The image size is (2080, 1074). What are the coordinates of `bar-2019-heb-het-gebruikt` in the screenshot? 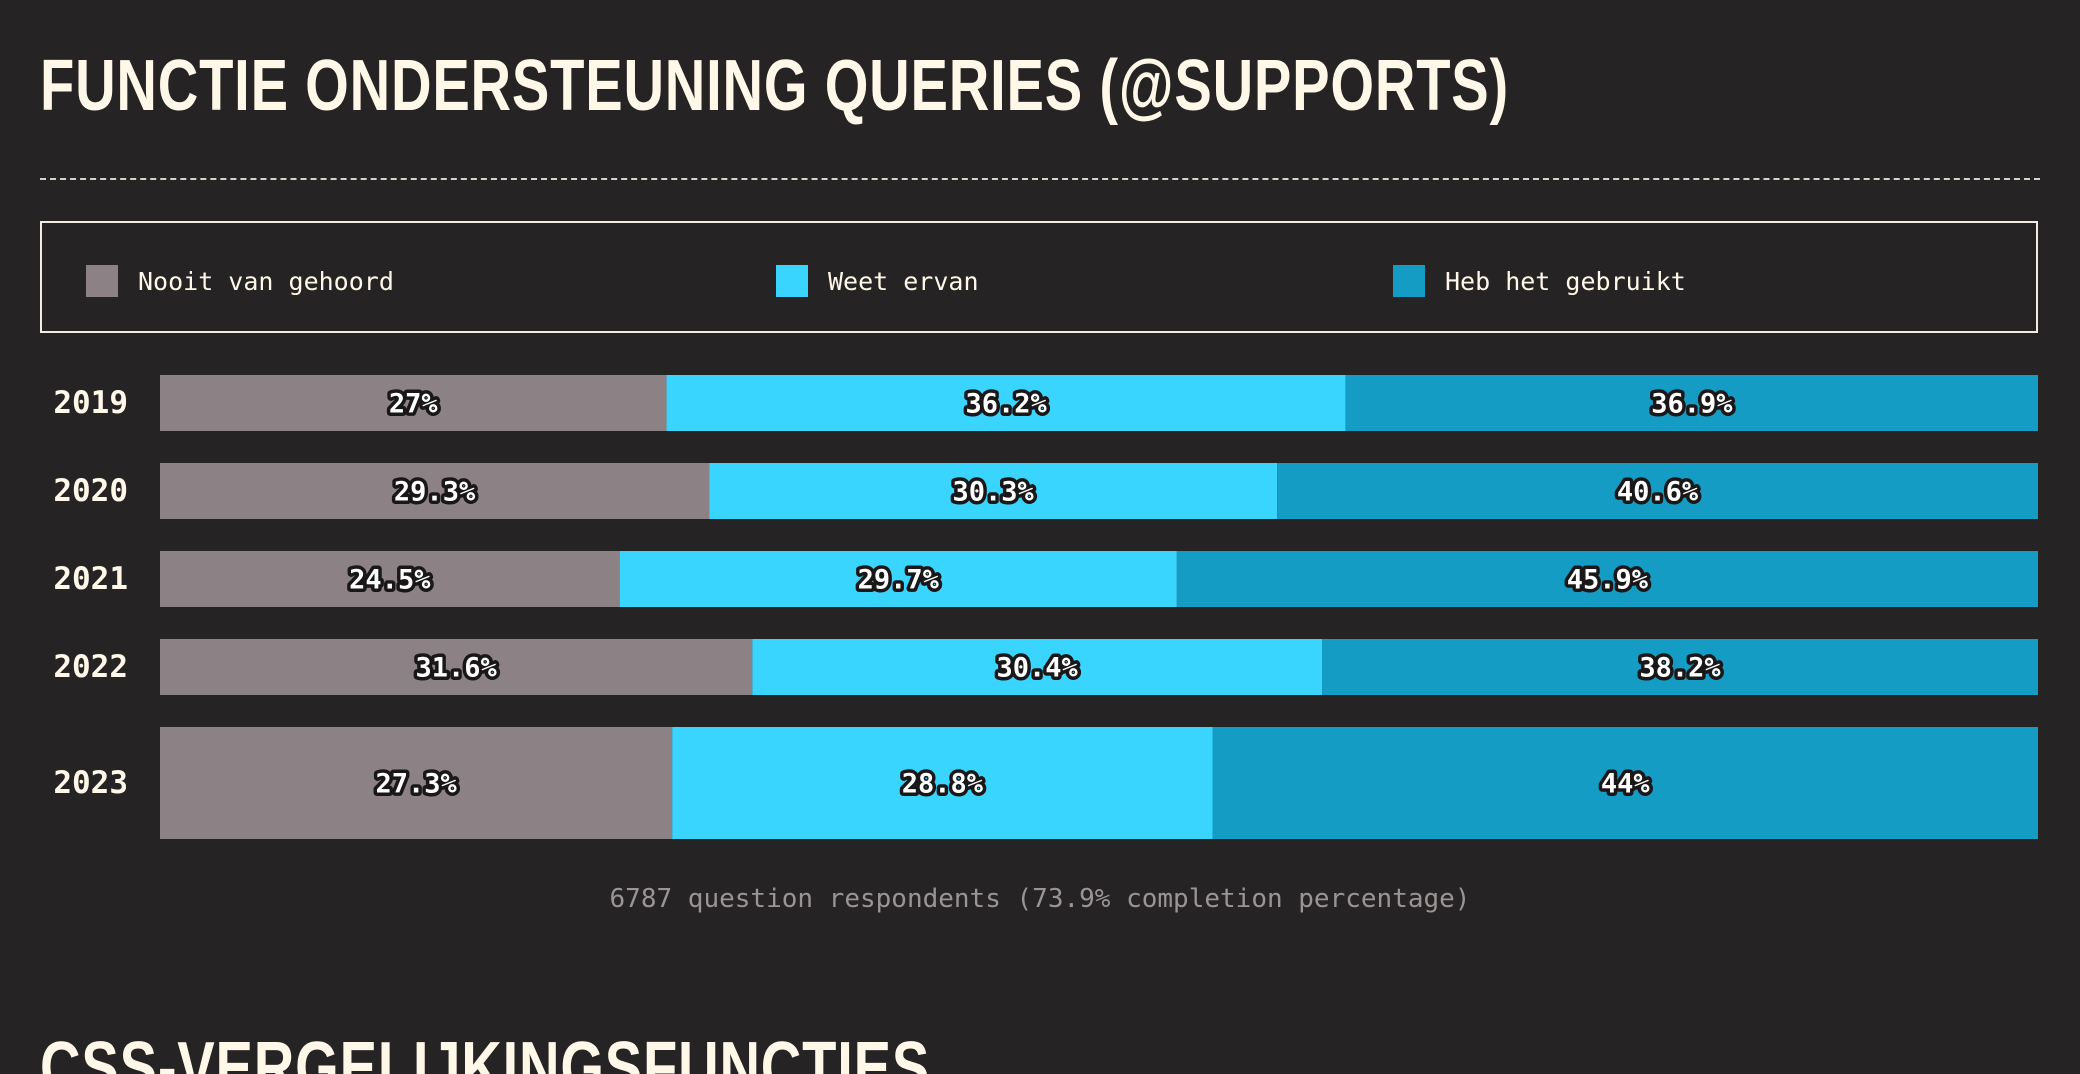 It's located at (1691, 403).